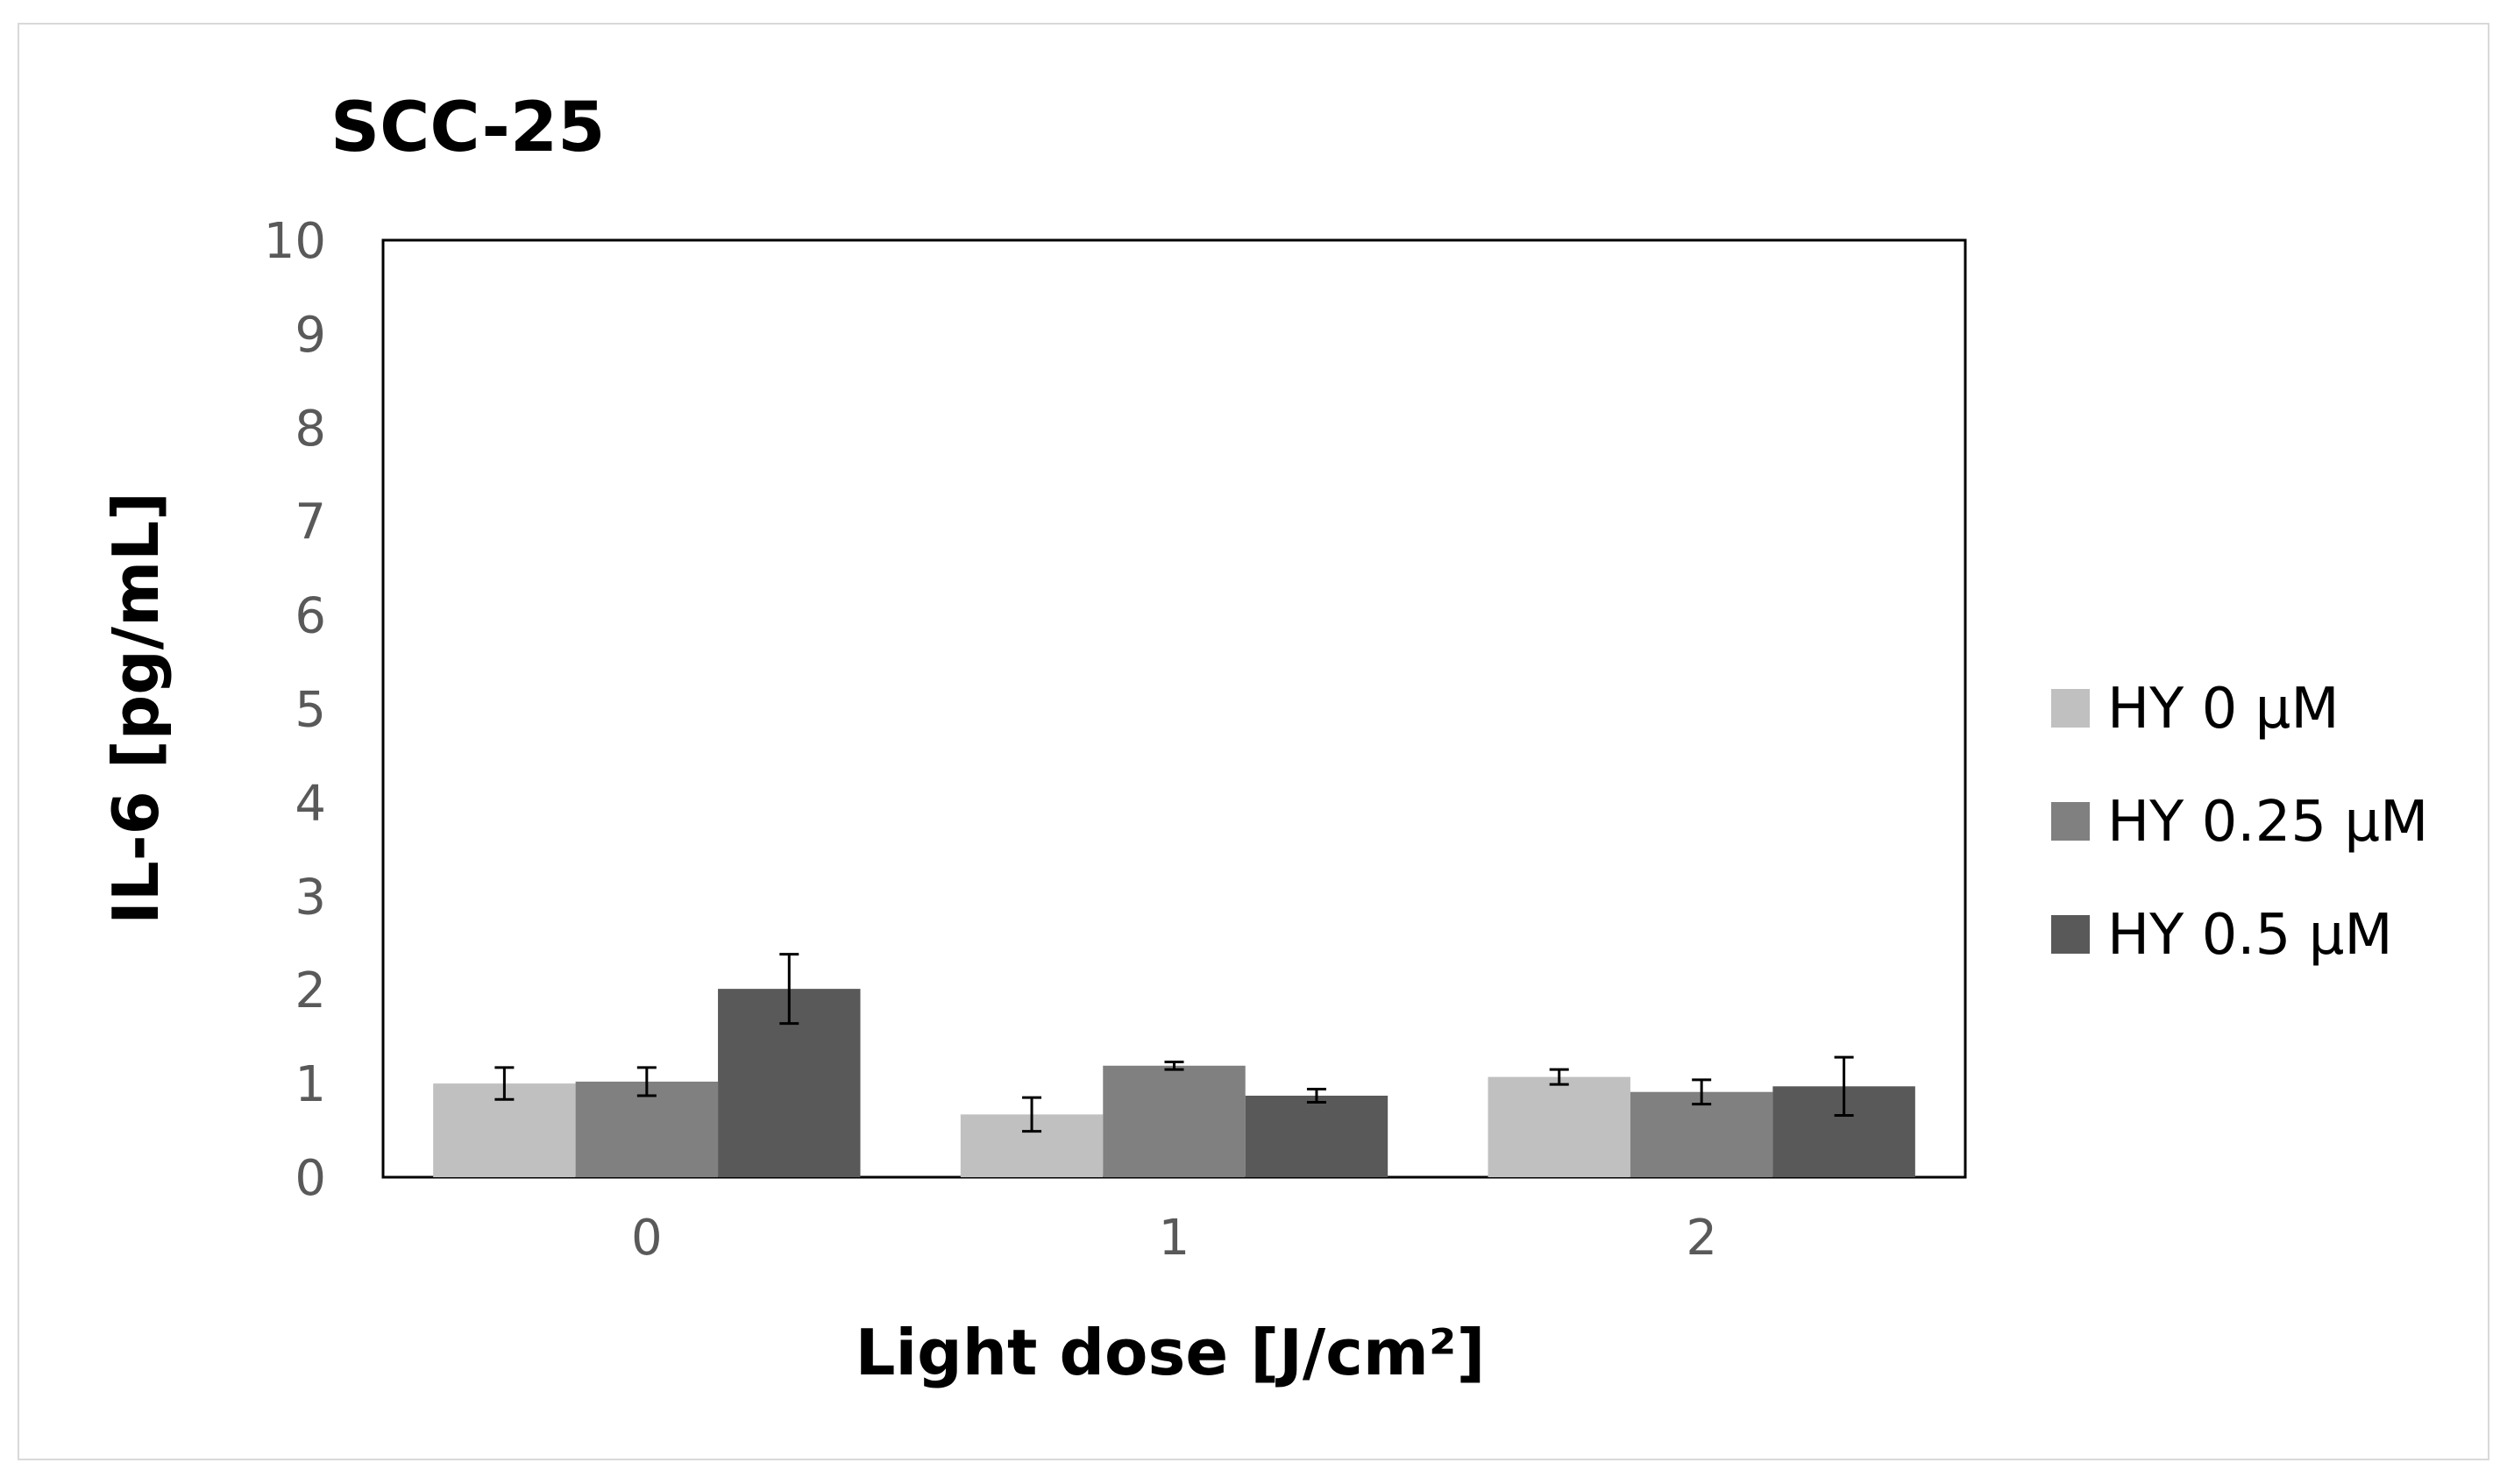  What do you see at coordinates (1702, 1238) in the screenshot?
I see `x-tick-2: 2` at bounding box center [1702, 1238].